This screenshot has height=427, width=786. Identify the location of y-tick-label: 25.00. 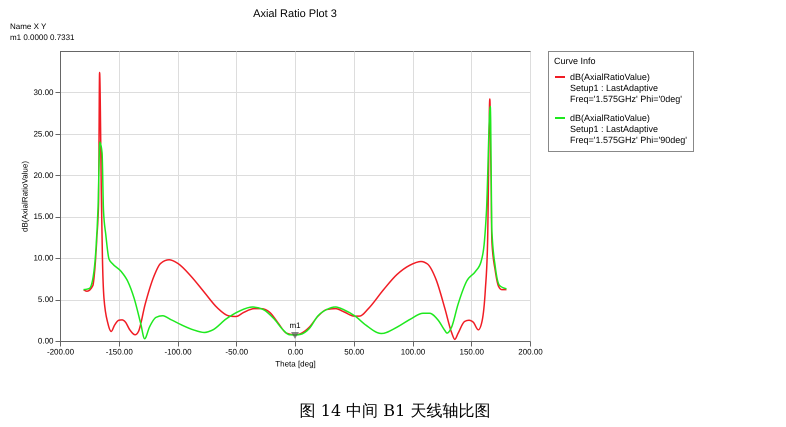
(43, 133).